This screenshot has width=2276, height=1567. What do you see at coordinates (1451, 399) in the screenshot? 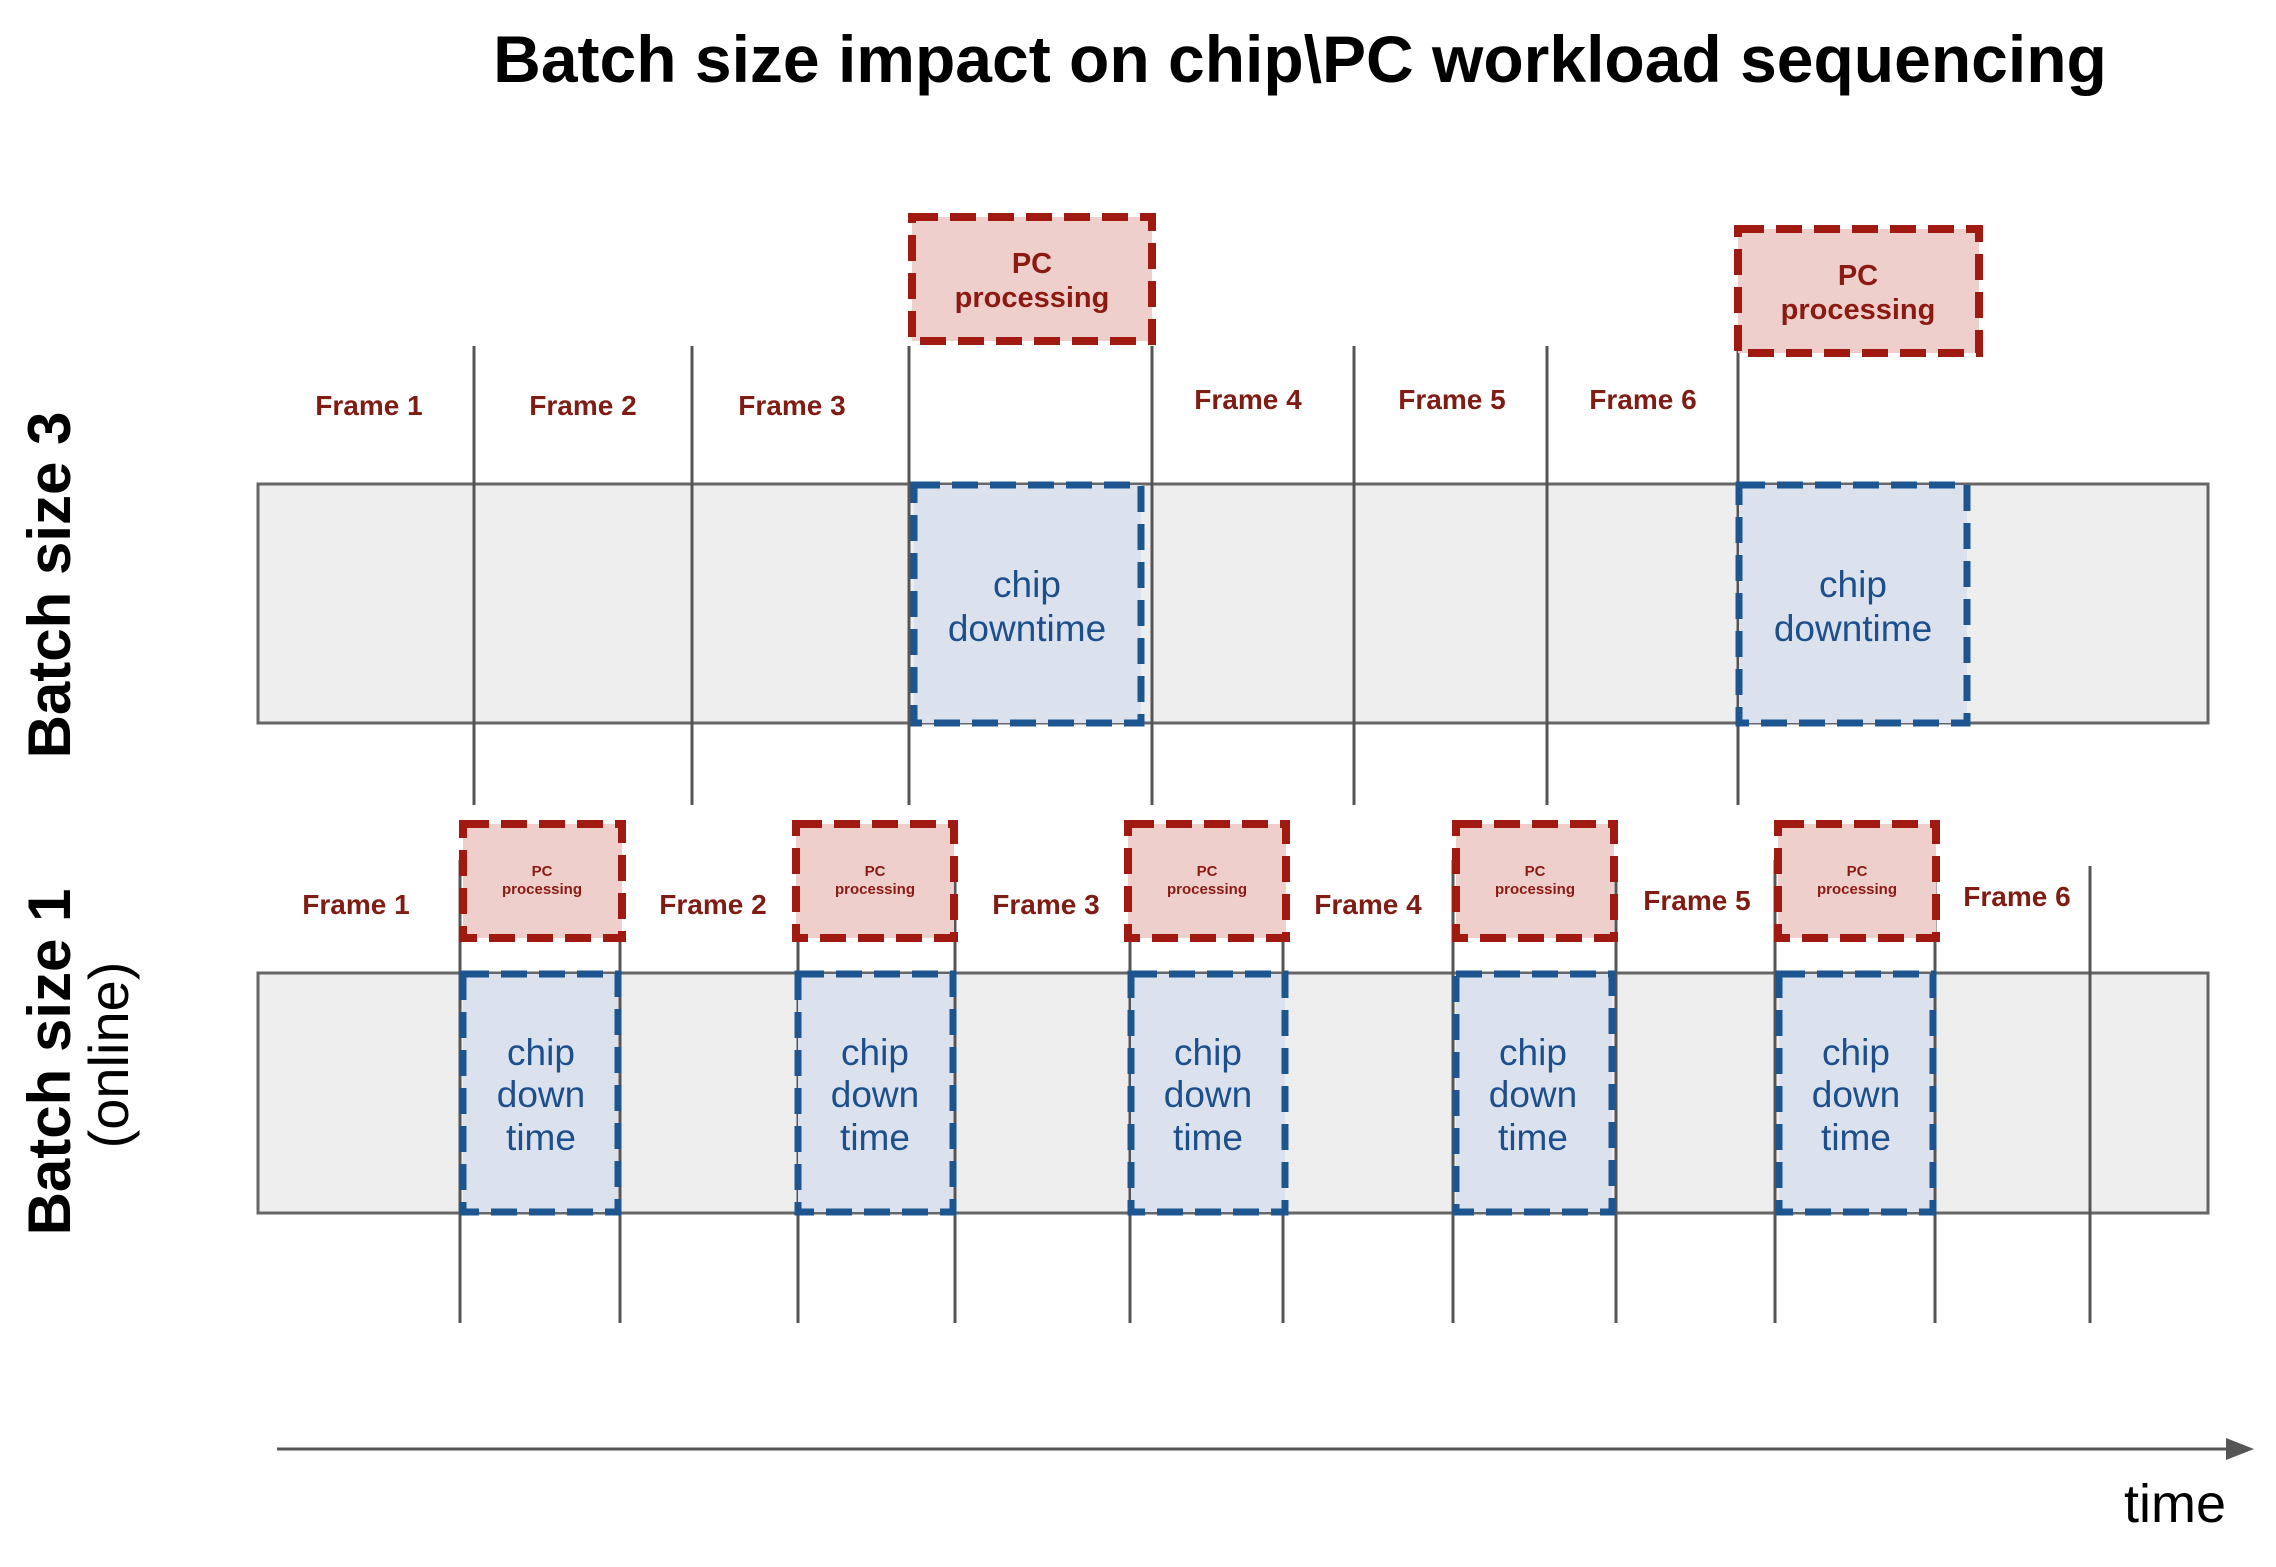
I see `batch3-frame-label: Frame 5` at bounding box center [1451, 399].